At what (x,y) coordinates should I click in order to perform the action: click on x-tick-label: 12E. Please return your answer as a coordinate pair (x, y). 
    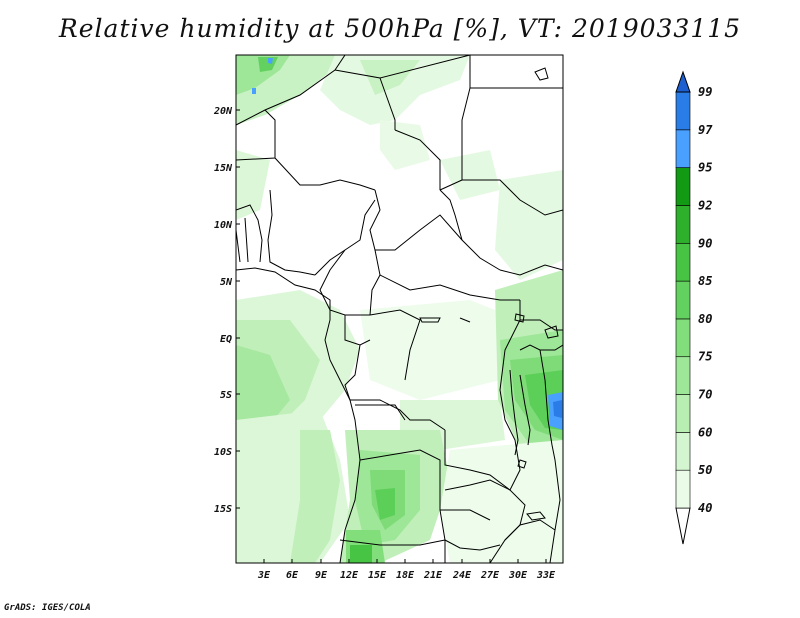
    Looking at the image, I should click on (349, 575).